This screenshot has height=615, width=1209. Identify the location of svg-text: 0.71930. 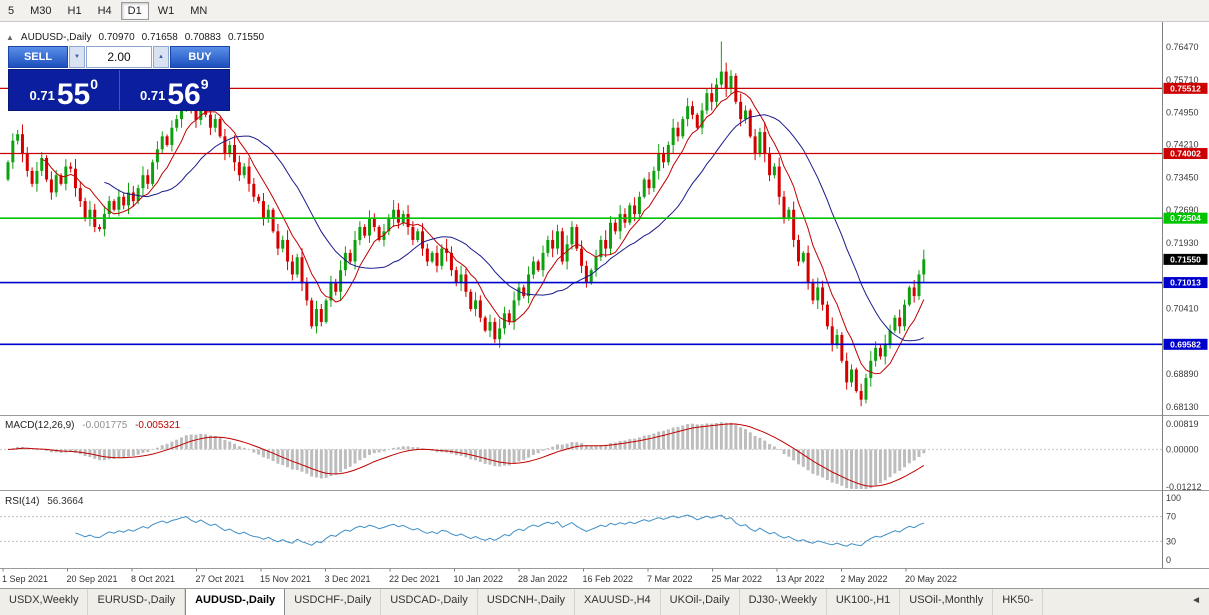
(1182, 243).